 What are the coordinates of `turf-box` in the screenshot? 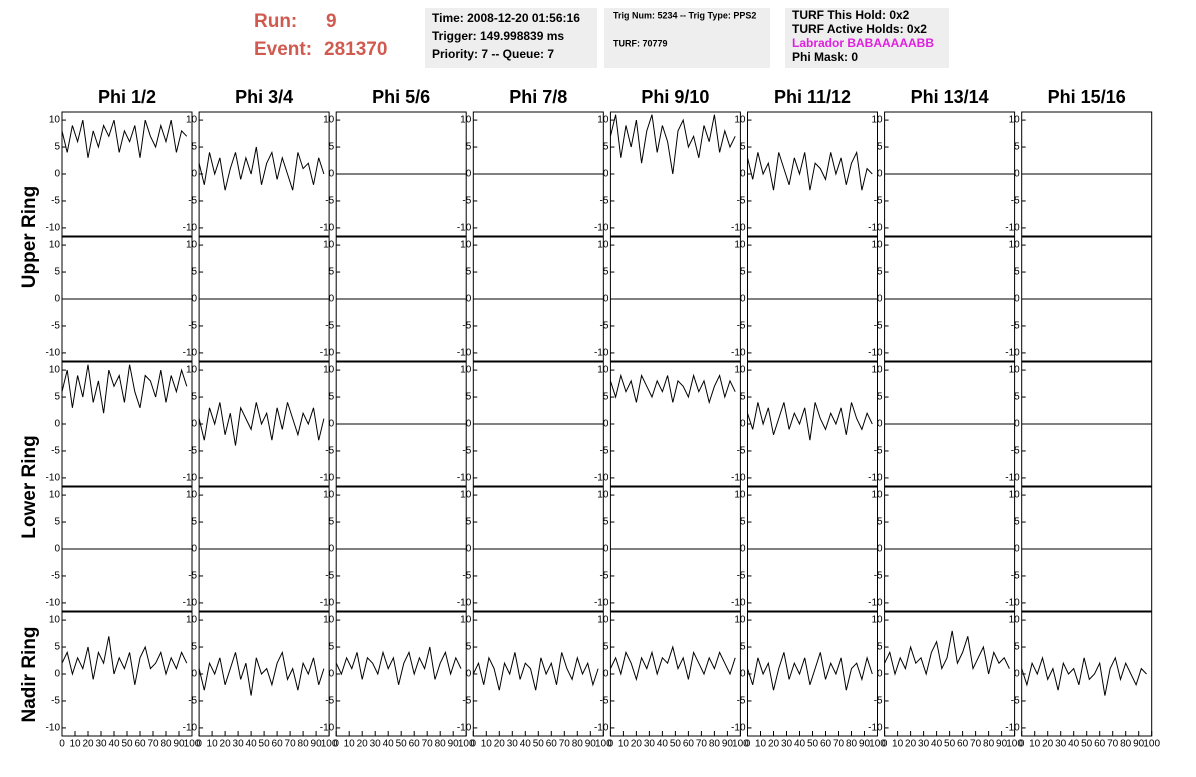 It's located at (867, 38).